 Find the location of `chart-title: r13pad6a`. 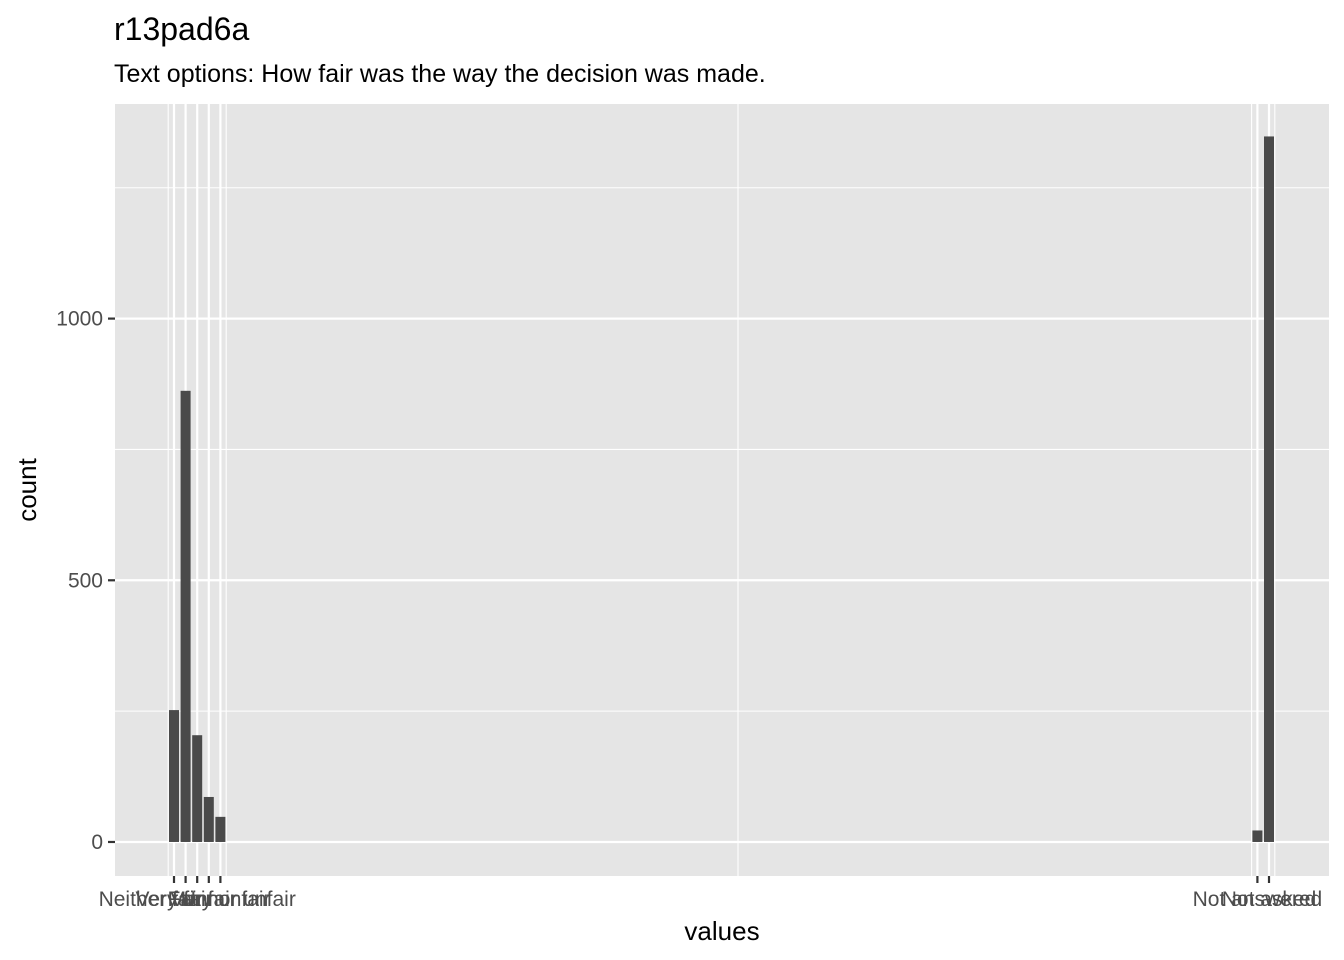

chart-title: r13pad6a is located at coordinates (181, 29).